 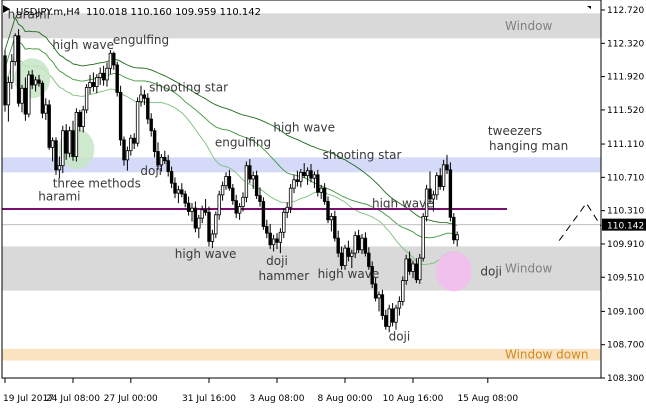 I want to click on pattern-label: harami, so click(x=29, y=14).